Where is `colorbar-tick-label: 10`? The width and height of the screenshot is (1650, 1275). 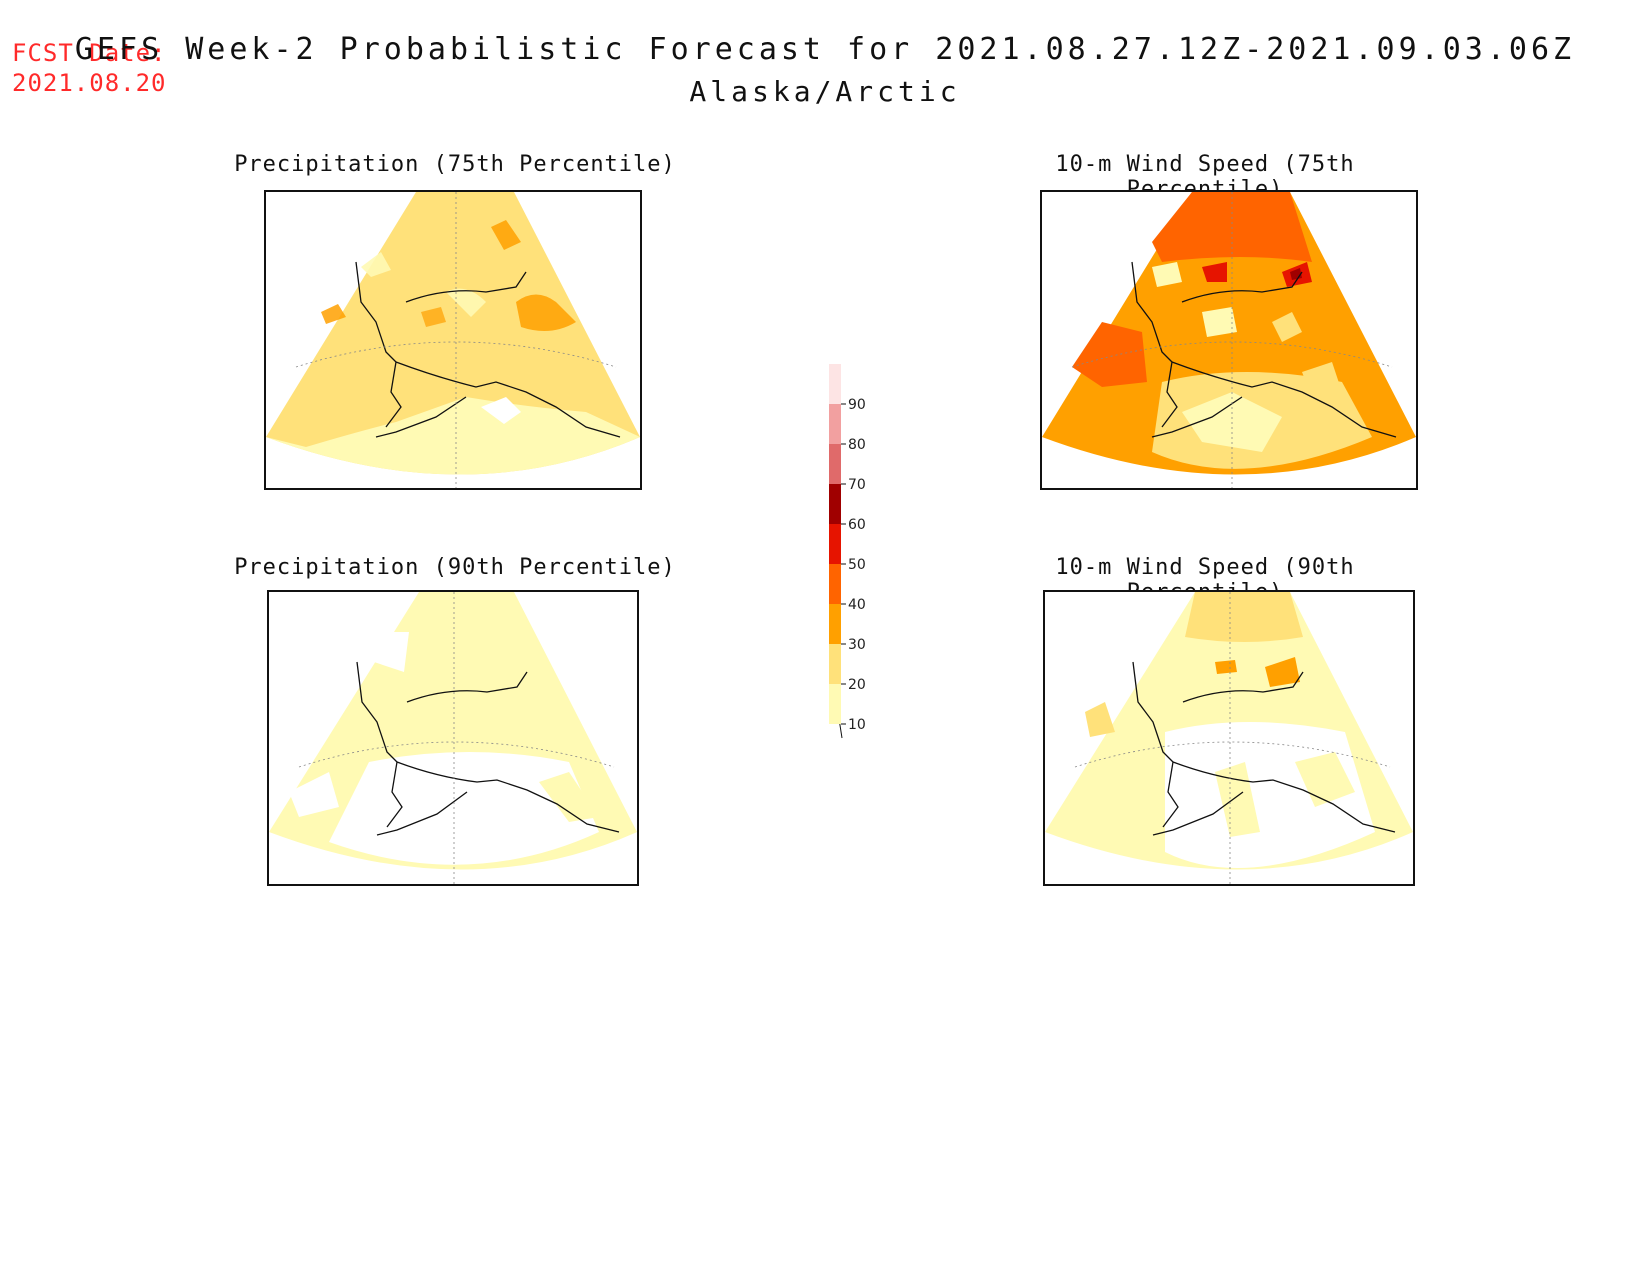 colorbar-tick-label: 10 is located at coordinates (857, 725).